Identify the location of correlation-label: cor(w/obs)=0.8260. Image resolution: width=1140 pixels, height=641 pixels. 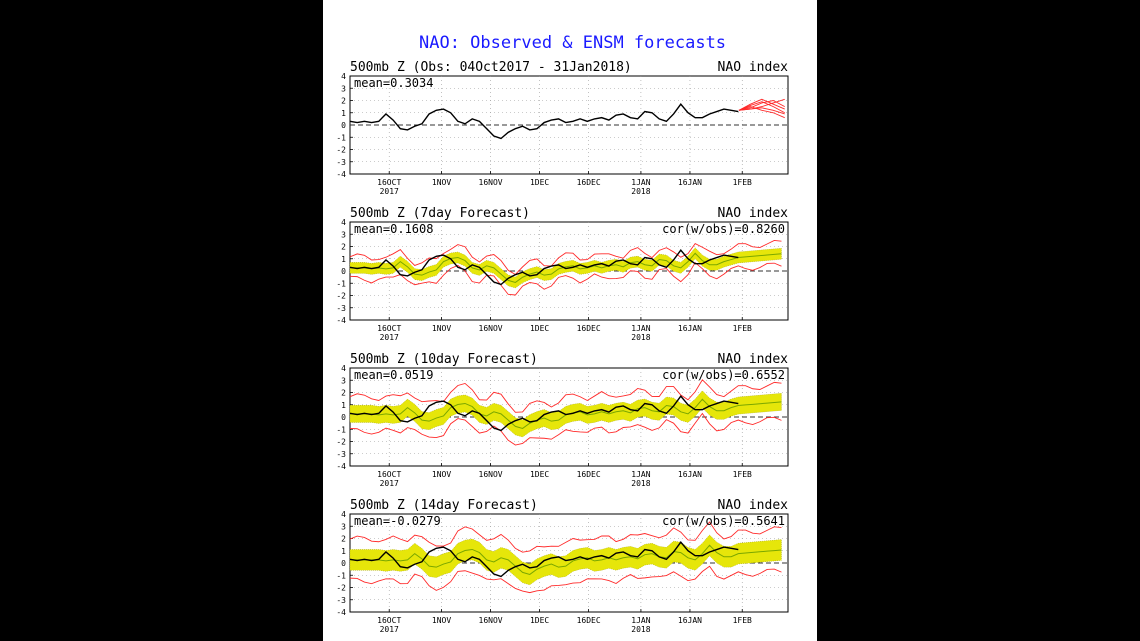
(723, 229).